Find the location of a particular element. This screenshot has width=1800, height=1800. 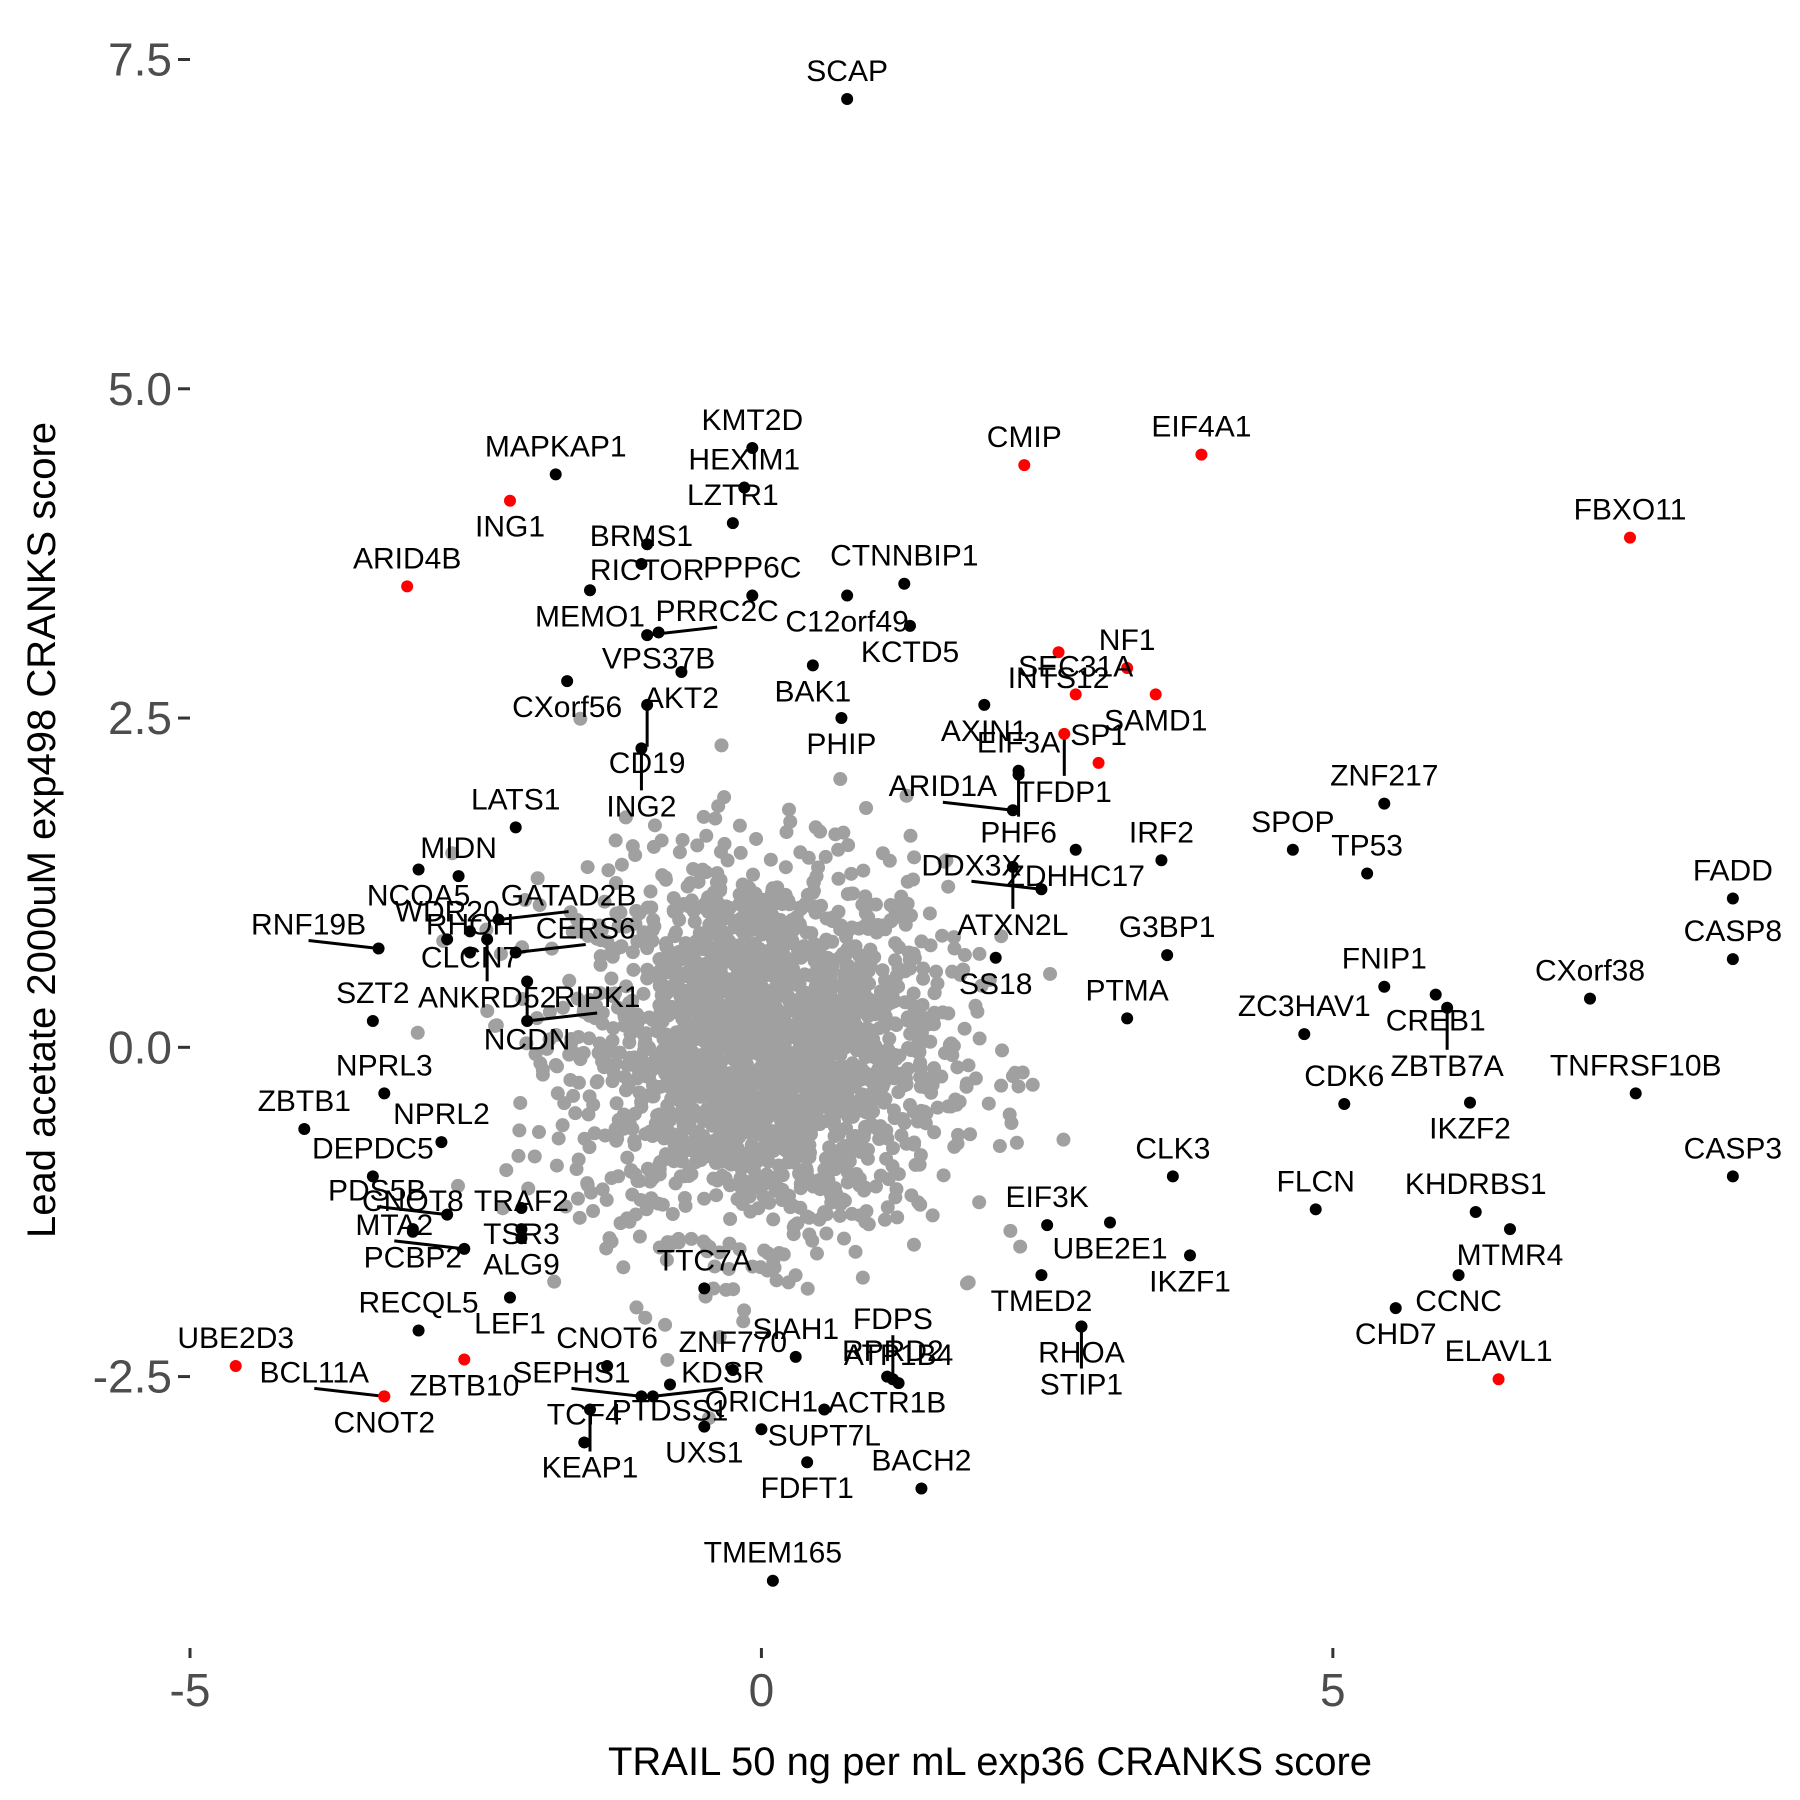

x-tick-label: 0 is located at coordinates (762, 1690).